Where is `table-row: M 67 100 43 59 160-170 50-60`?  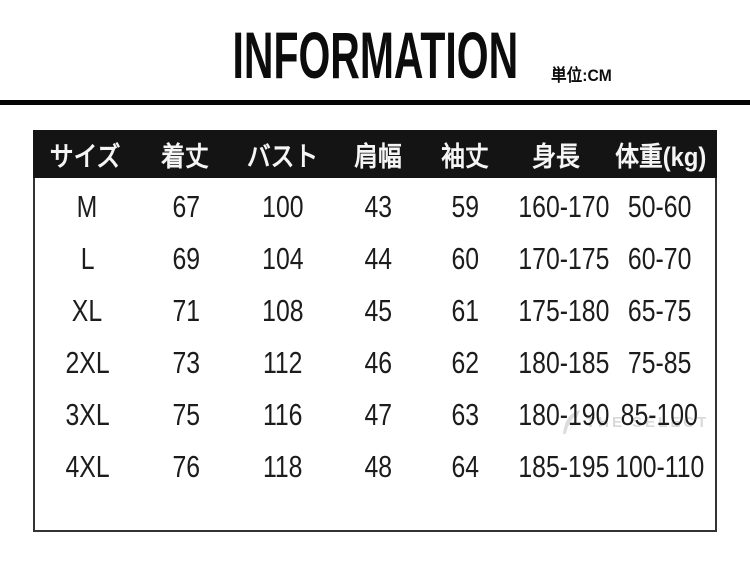 table-row: M 67 100 43 59 160-170 50-60 is located at coordinates (375, 207).